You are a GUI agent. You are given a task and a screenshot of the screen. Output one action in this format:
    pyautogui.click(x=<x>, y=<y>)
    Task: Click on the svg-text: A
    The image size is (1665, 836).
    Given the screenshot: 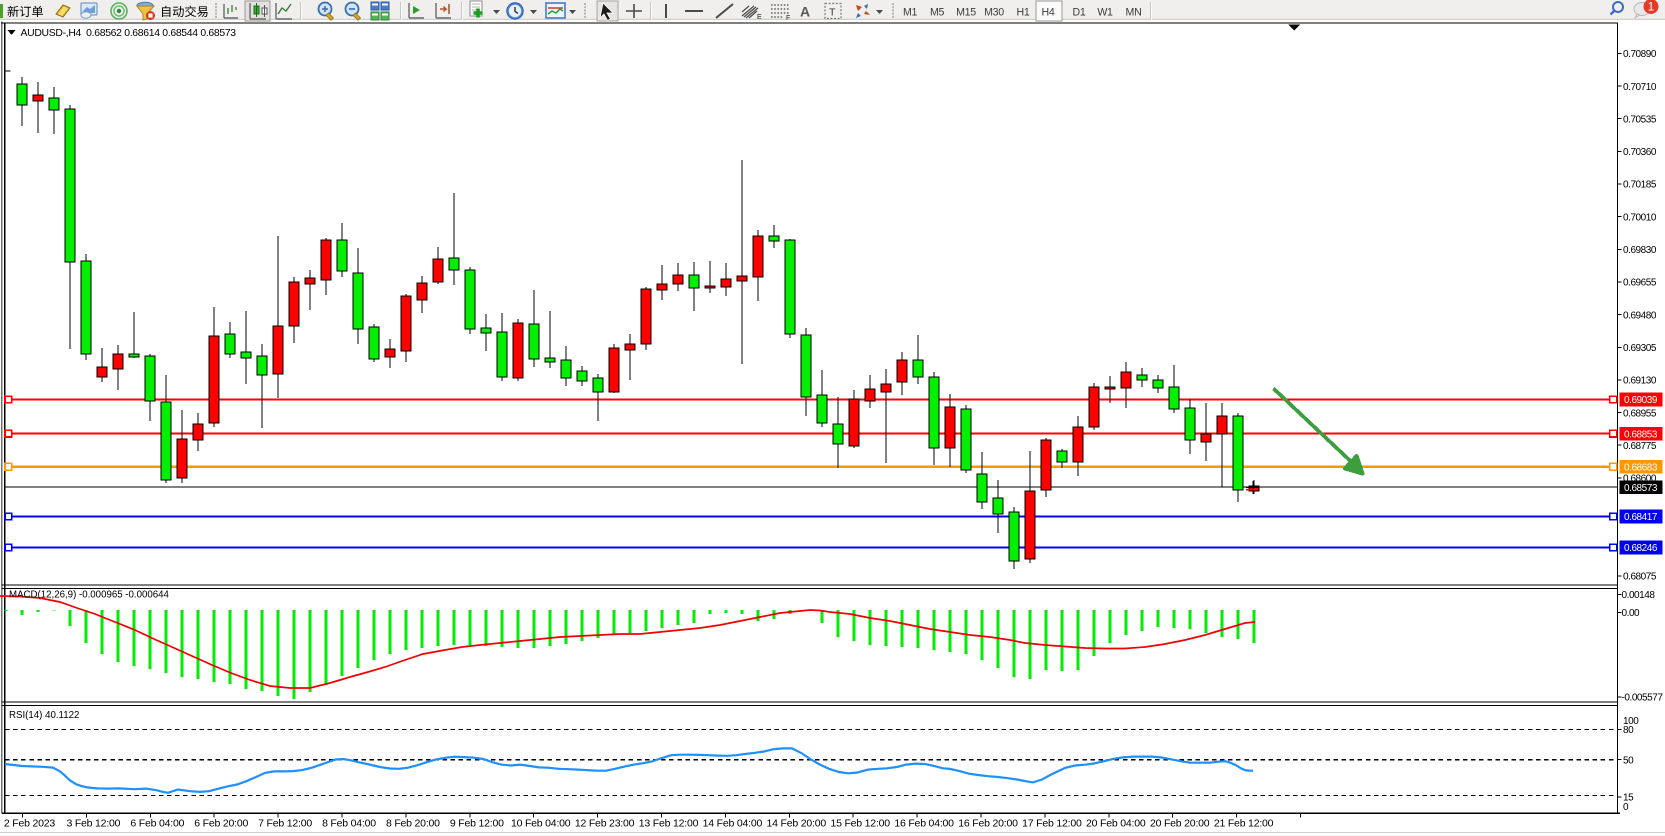 What is the action you would take?
    pyautogui.click(x=805, y=12)
    